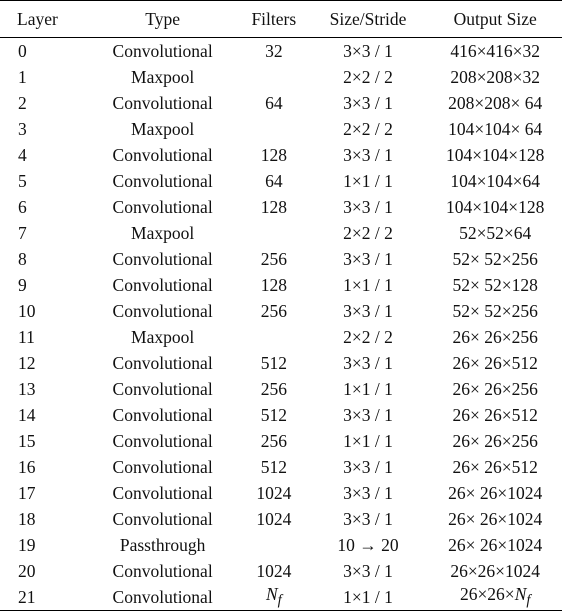 This screenshot has width=565, height=611. Describe the element at coordinates (495, 76) in the screenshot. I see `cell-output-size: 208×208×32` at that location.